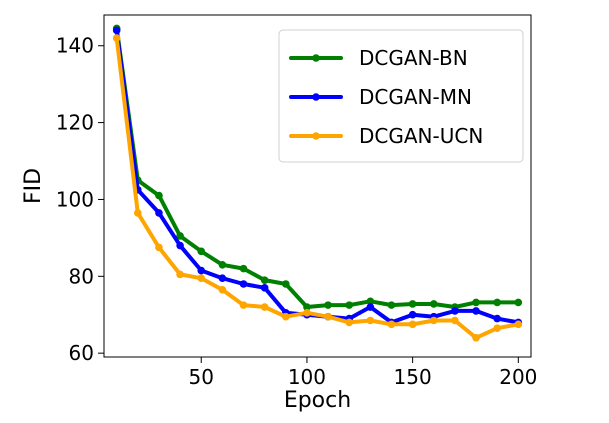 The height and width of the screenshot is (423, 609). I want to click on legend-label-dcgan-ucn: DCGAN-UCN, so click(421, 136).